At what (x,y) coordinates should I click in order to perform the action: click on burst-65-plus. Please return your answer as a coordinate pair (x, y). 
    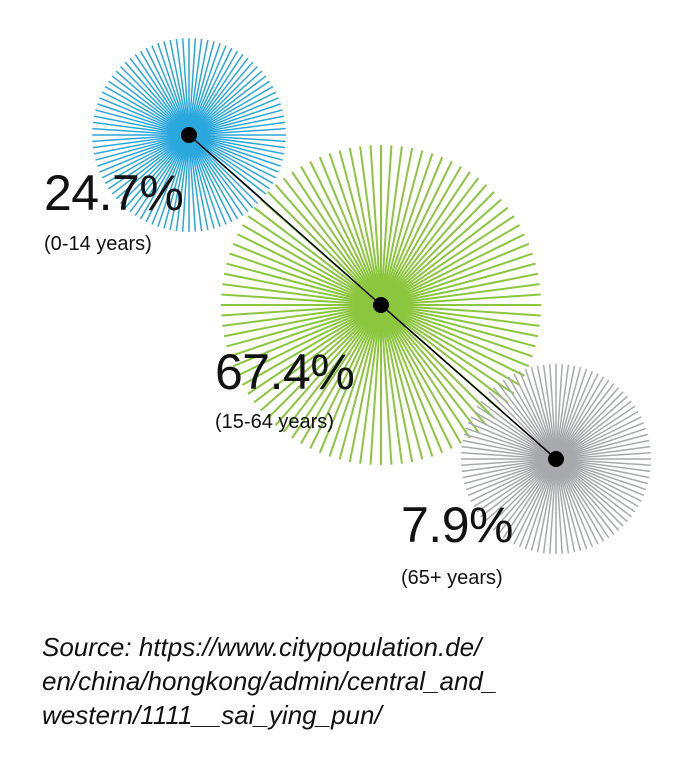
    Looking at the image, I should click on (556, 459).